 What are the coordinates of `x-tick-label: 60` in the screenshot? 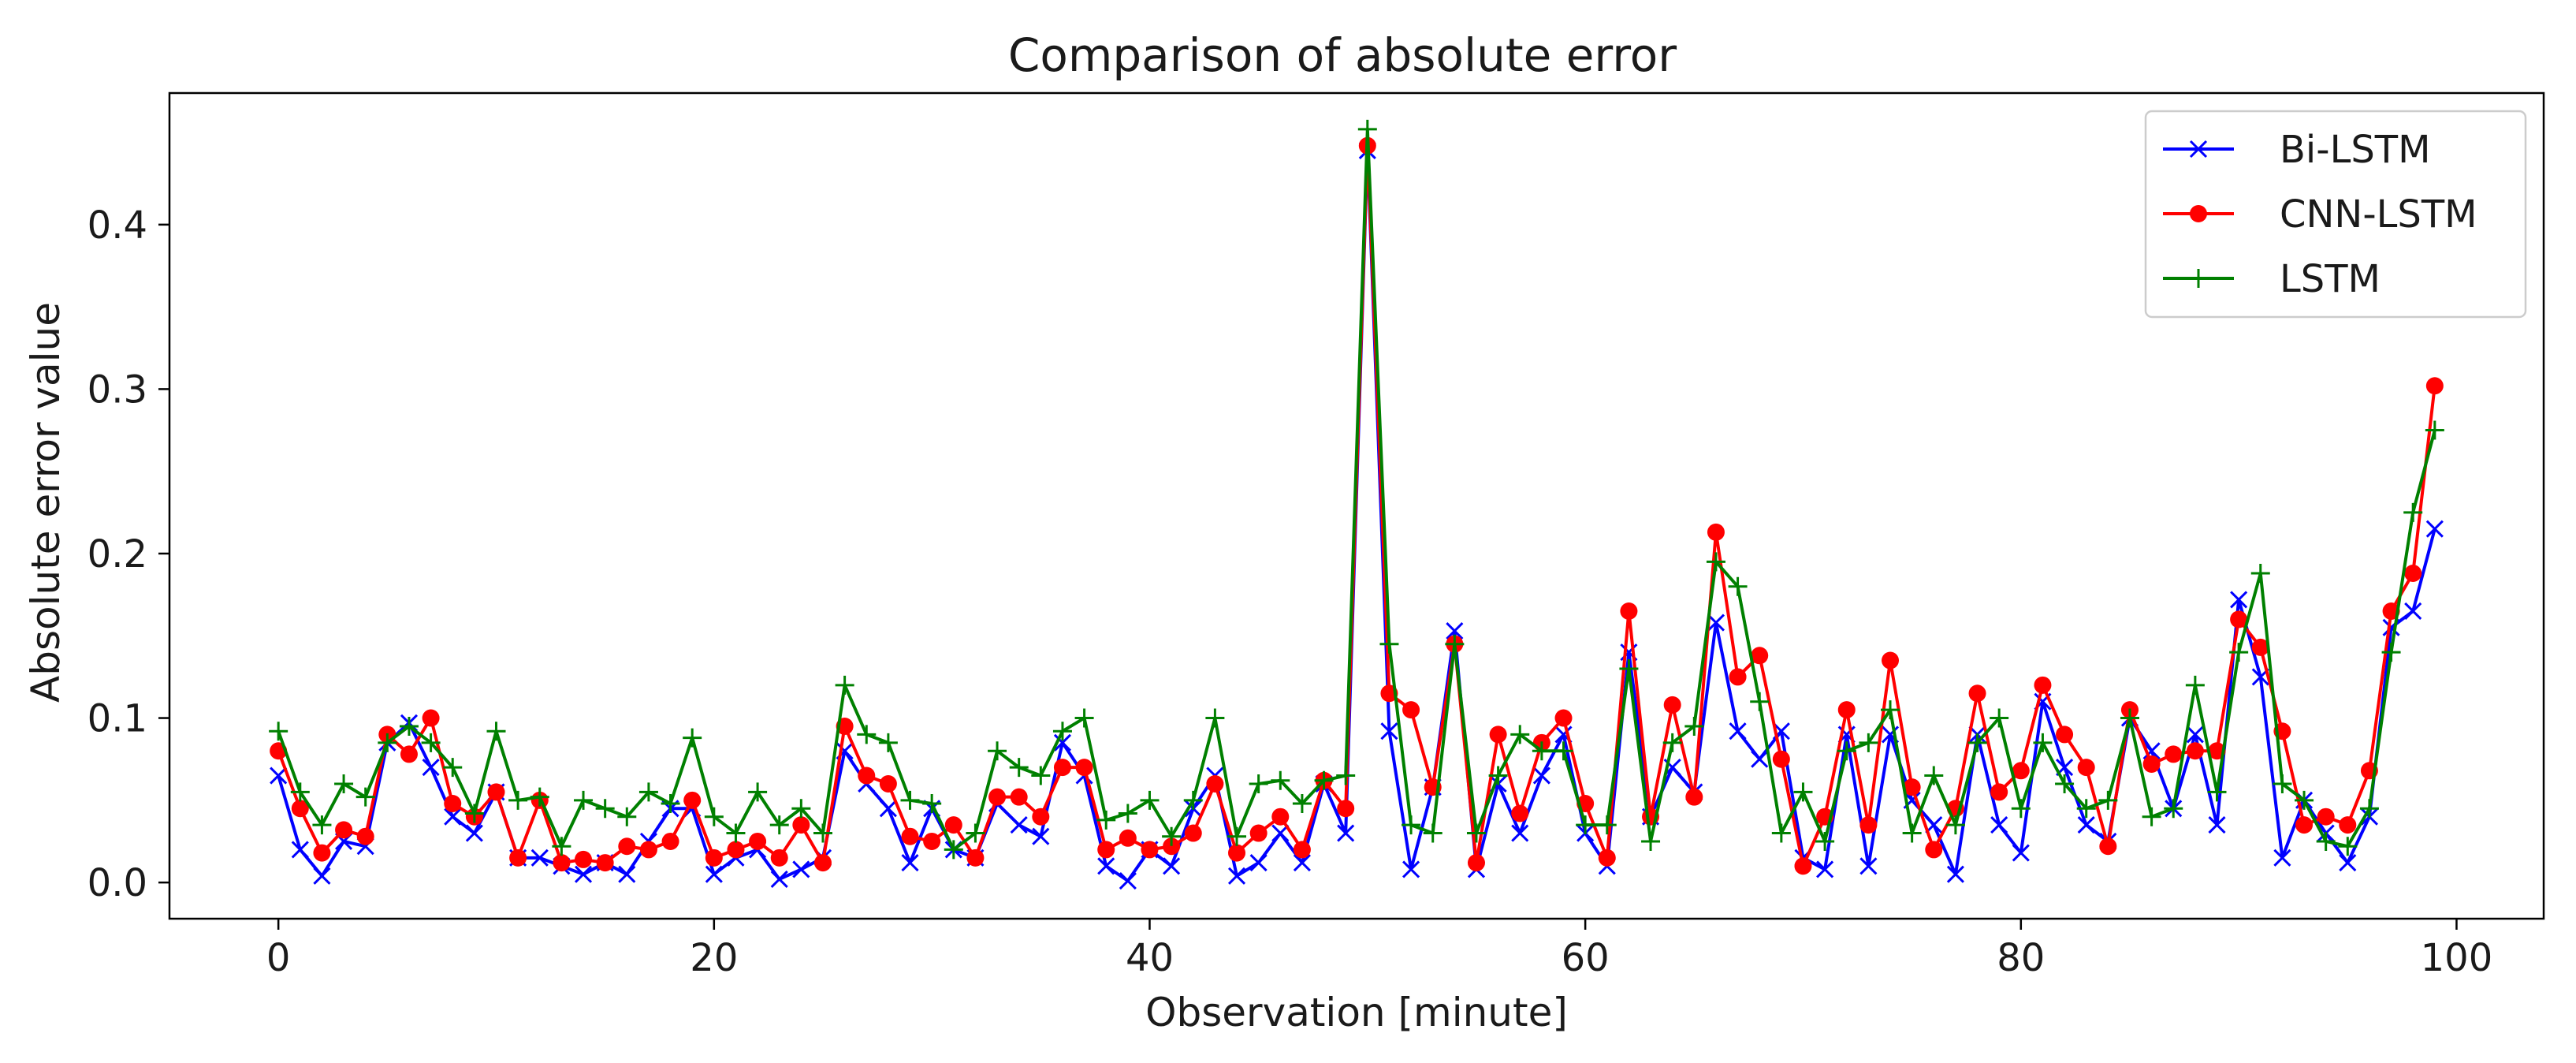 It's located at (1586, 958).